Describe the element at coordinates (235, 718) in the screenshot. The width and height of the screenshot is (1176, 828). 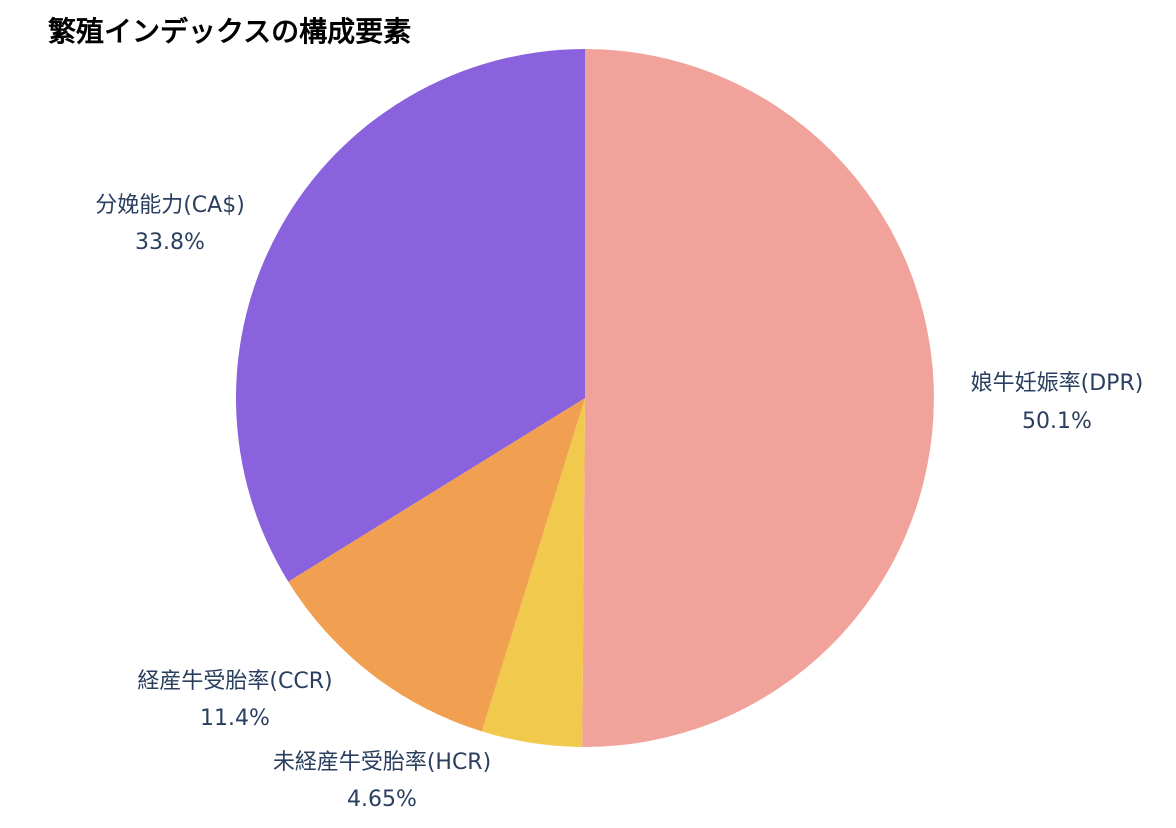
I see `slice-value-label: 11.4%` at that location.